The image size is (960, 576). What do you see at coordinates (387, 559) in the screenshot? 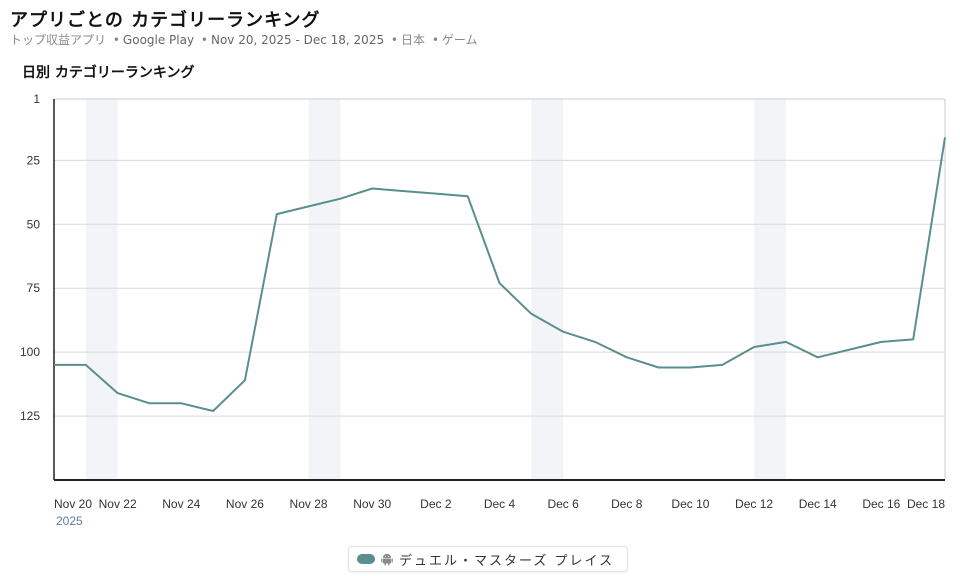
I see `android-icon` at bounding box center [387, 559].